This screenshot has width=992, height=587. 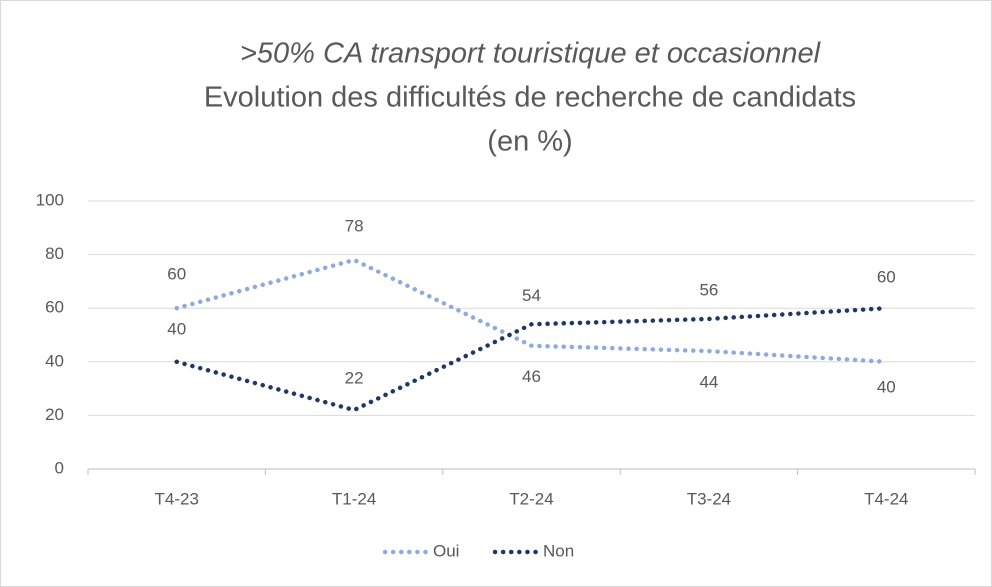 I want to click on x-tick-label: T3-24, so click(x=709, y=498).